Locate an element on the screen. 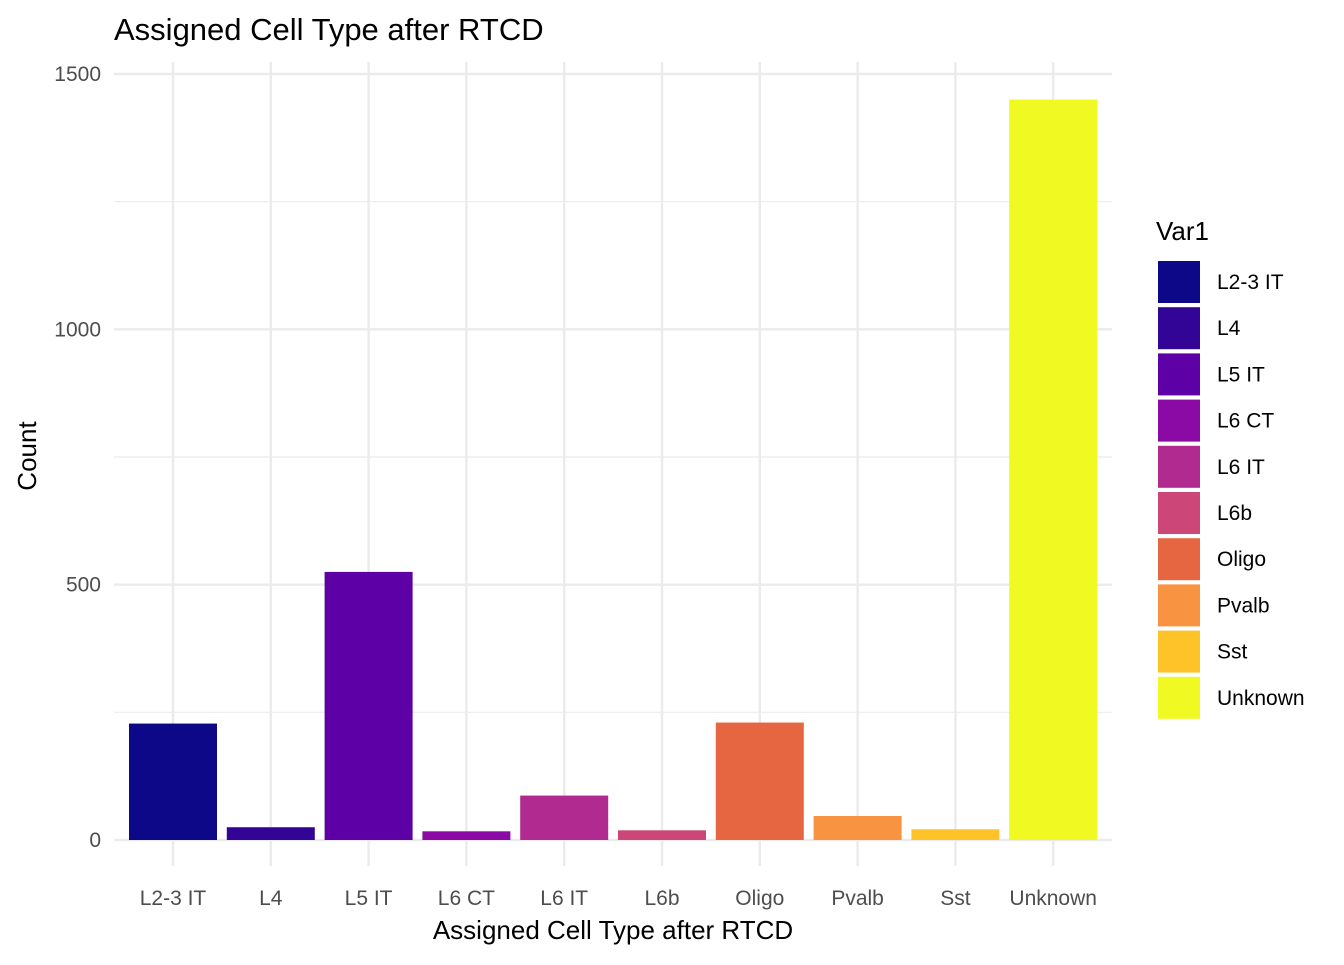 The height and width of the screenshot is (965, 1344). legend-label: L2-3 IT is located at coordinates (1250, 282).